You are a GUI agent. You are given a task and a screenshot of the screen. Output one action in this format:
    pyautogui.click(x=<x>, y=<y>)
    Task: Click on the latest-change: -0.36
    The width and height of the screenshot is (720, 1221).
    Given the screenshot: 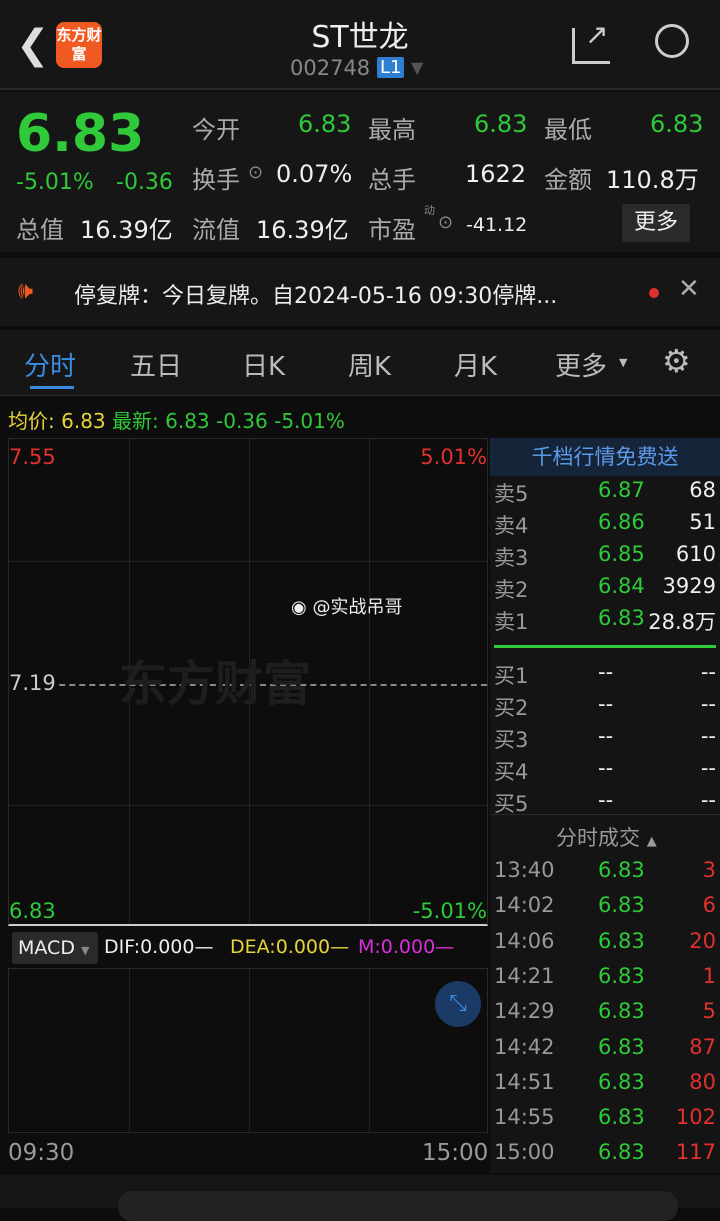 What is the action you would take?
    pyautogui.click(x=242, y=421)
    